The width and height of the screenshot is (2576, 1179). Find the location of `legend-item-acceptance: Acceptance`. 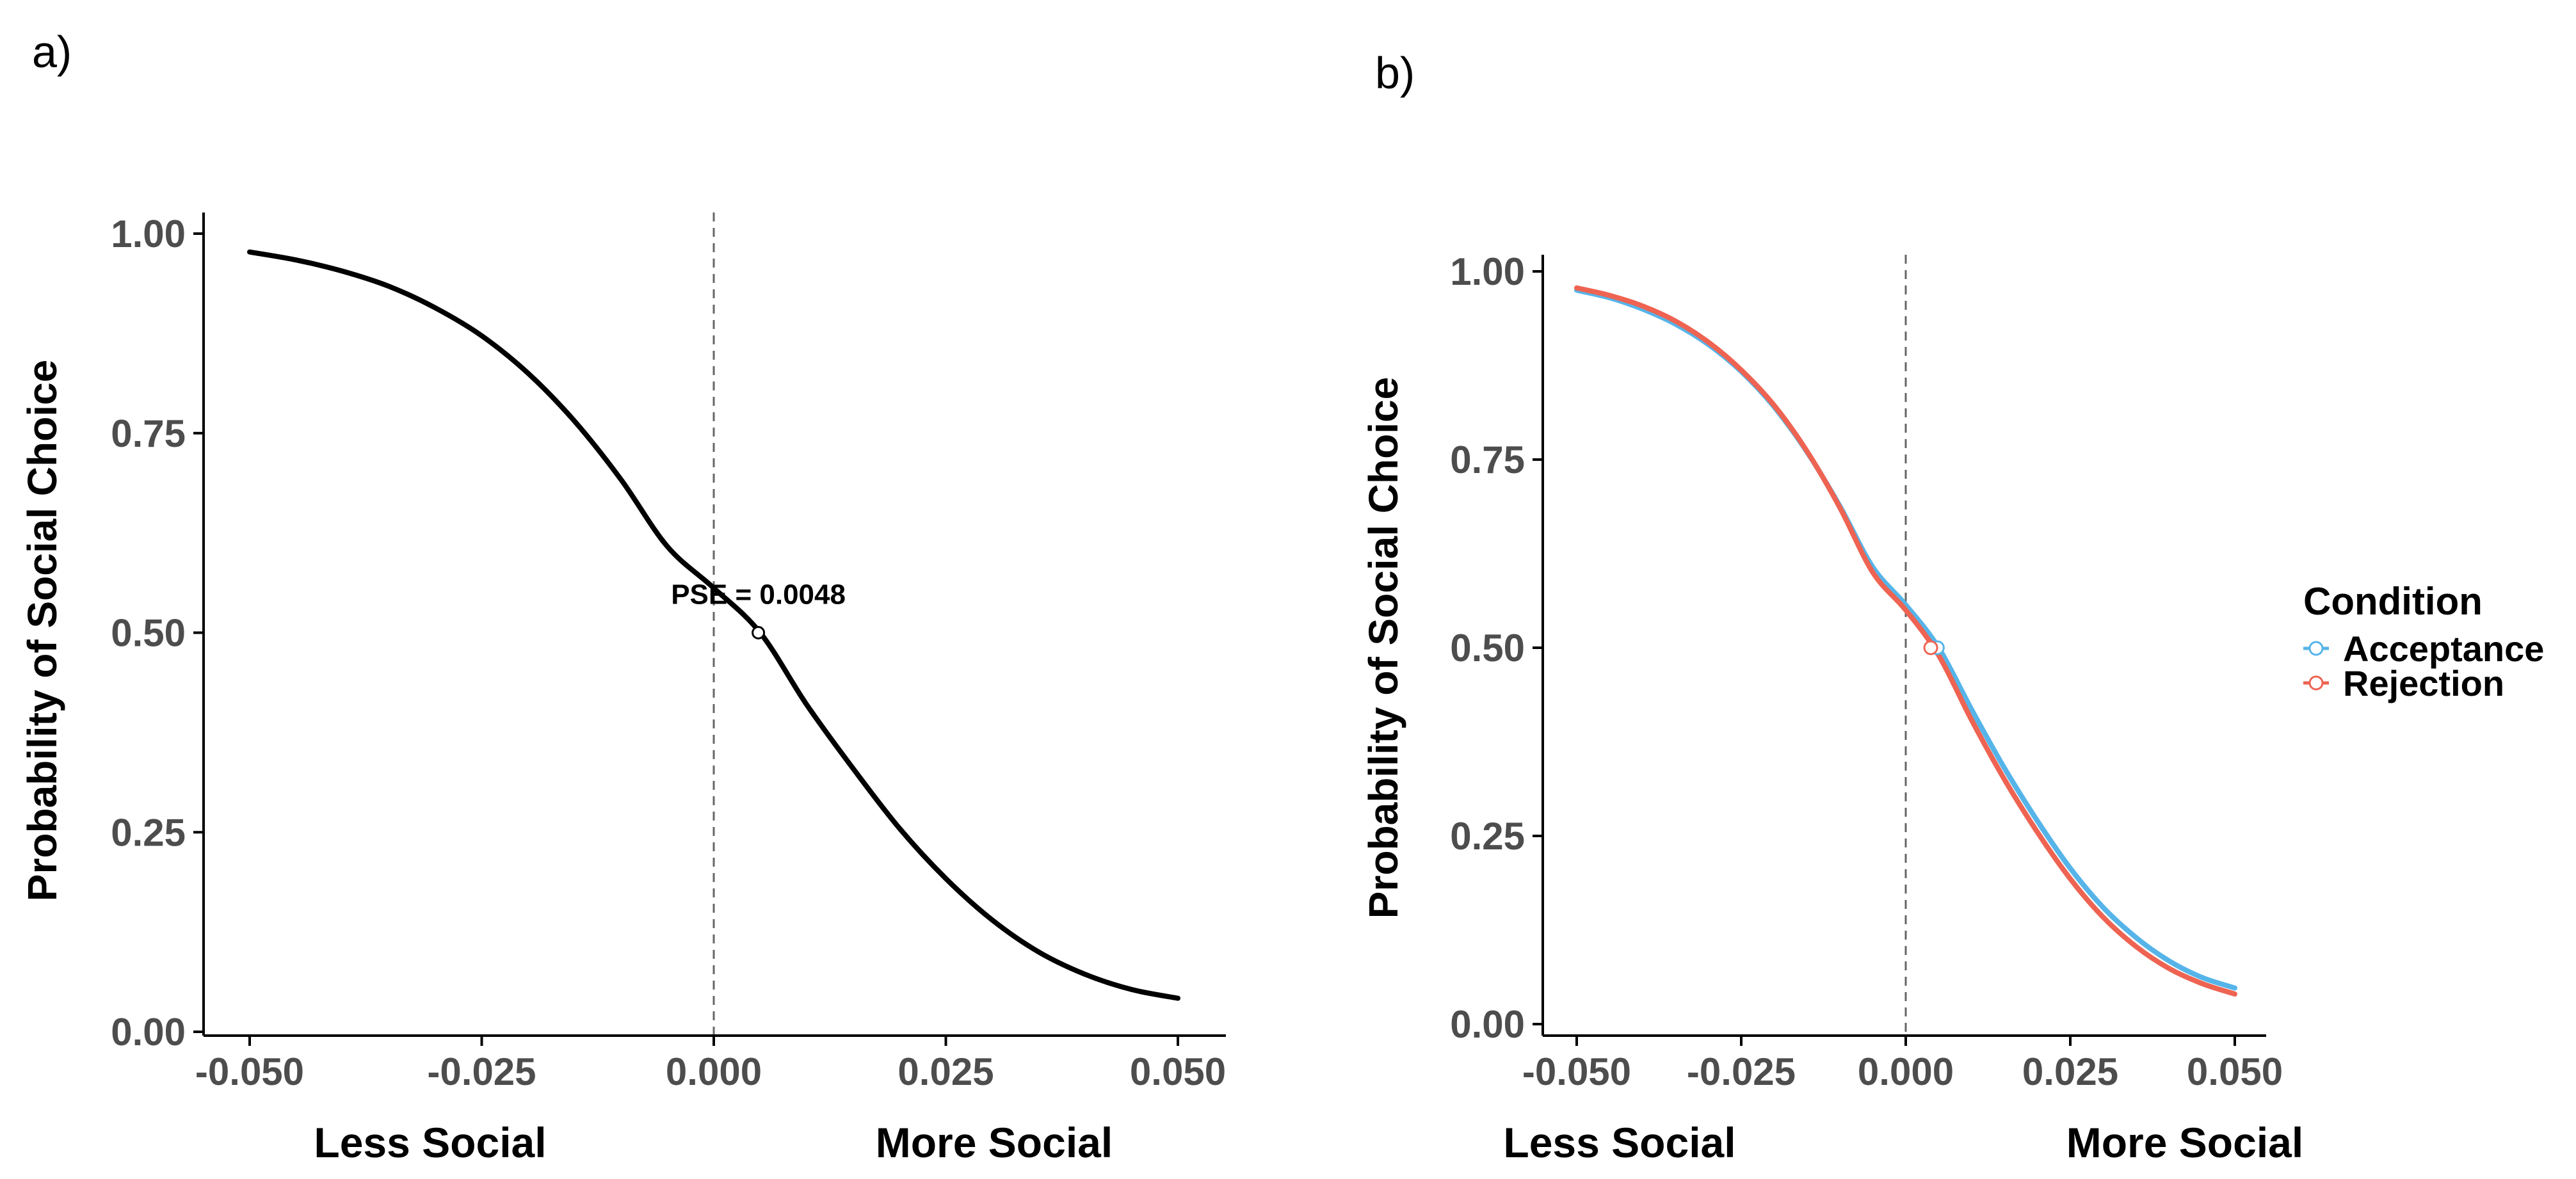

legend-item-acceptance: Acceptance is located at coordinates (2423, 649).